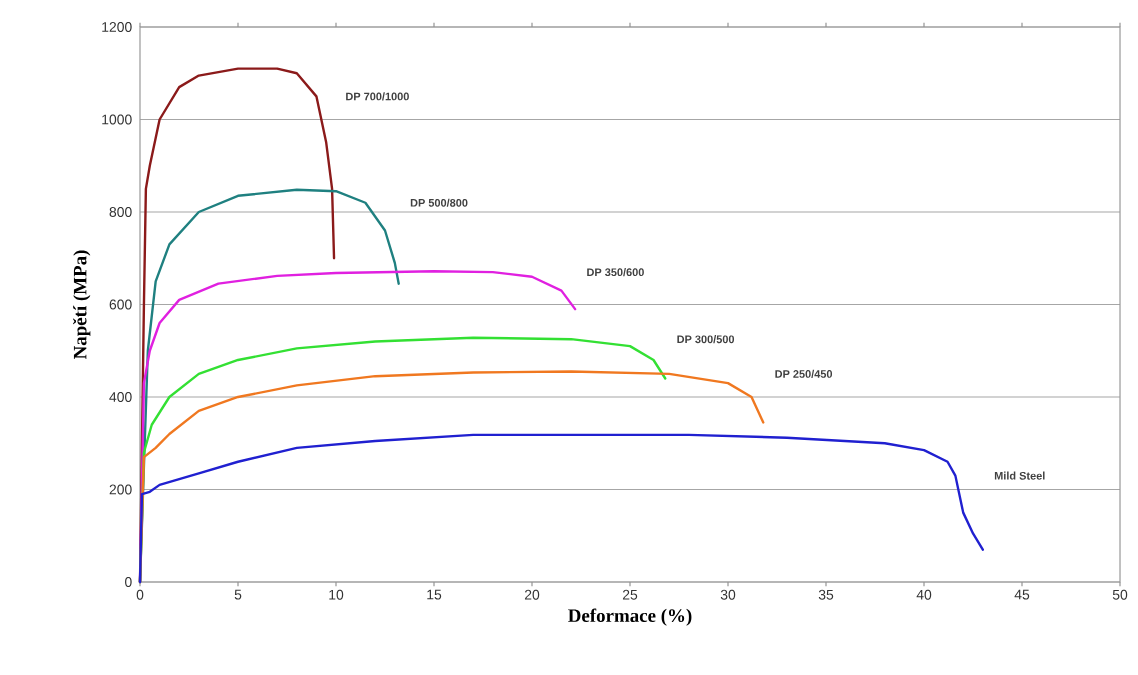 The height and width of the screenshot is (675, 1138). I want to click on x-tick-label: 10, so click(336, 594).